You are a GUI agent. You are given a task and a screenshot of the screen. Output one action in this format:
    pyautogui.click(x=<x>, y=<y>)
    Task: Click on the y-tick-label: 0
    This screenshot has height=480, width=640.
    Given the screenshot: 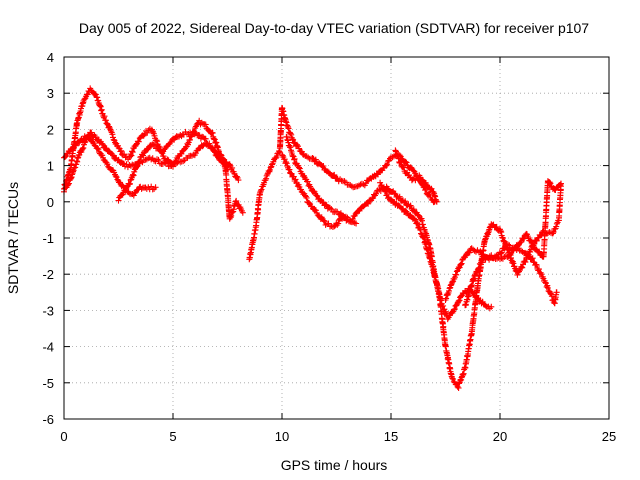 What is the action you would take?
    pyautogui.click(x=50, y=202)
    